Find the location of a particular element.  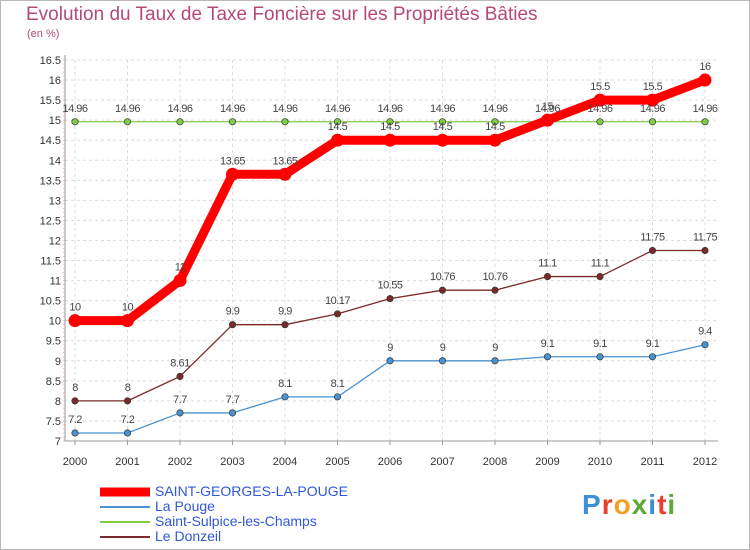

x-tick-label: 2005 is located at coordinates (337, 462).